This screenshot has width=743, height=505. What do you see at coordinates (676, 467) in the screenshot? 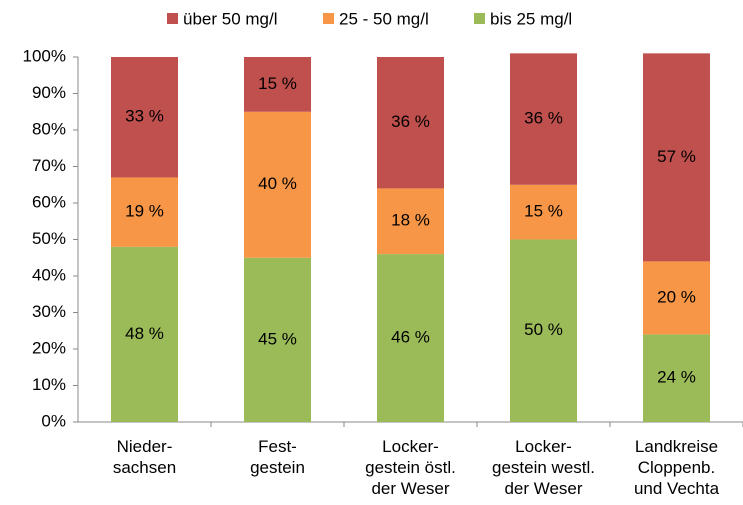
I see `x-tick-label: Landkreise Cloppenb. und Vechta` at bounding box center [676, 467].